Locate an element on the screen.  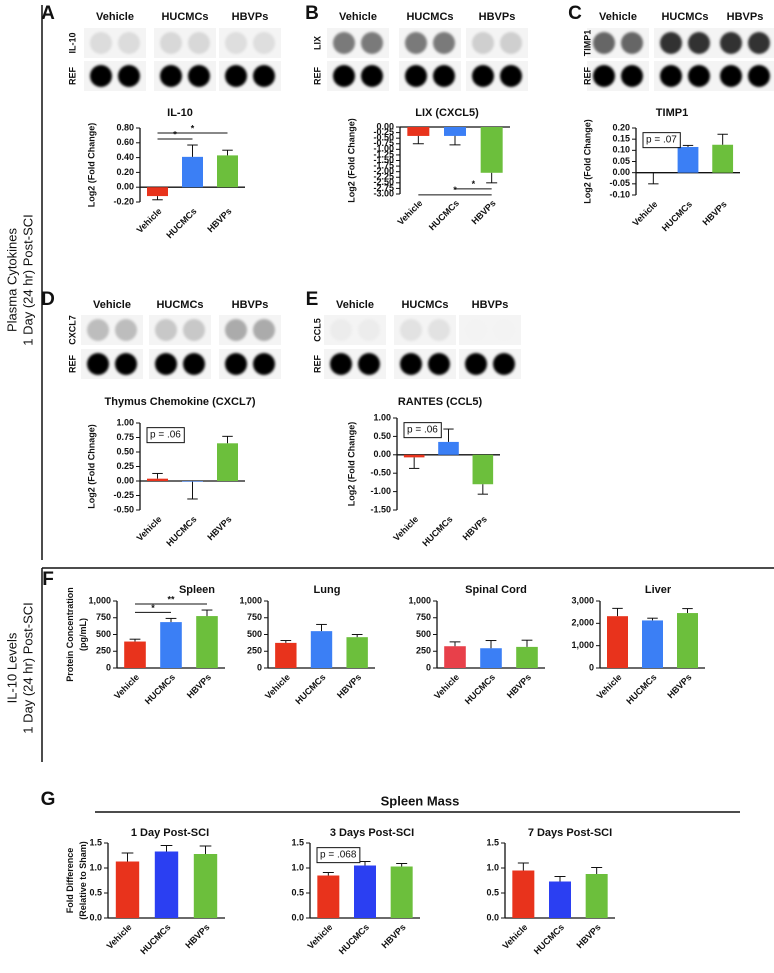
blot-row-label: REF is located at coordinates (317, 363).